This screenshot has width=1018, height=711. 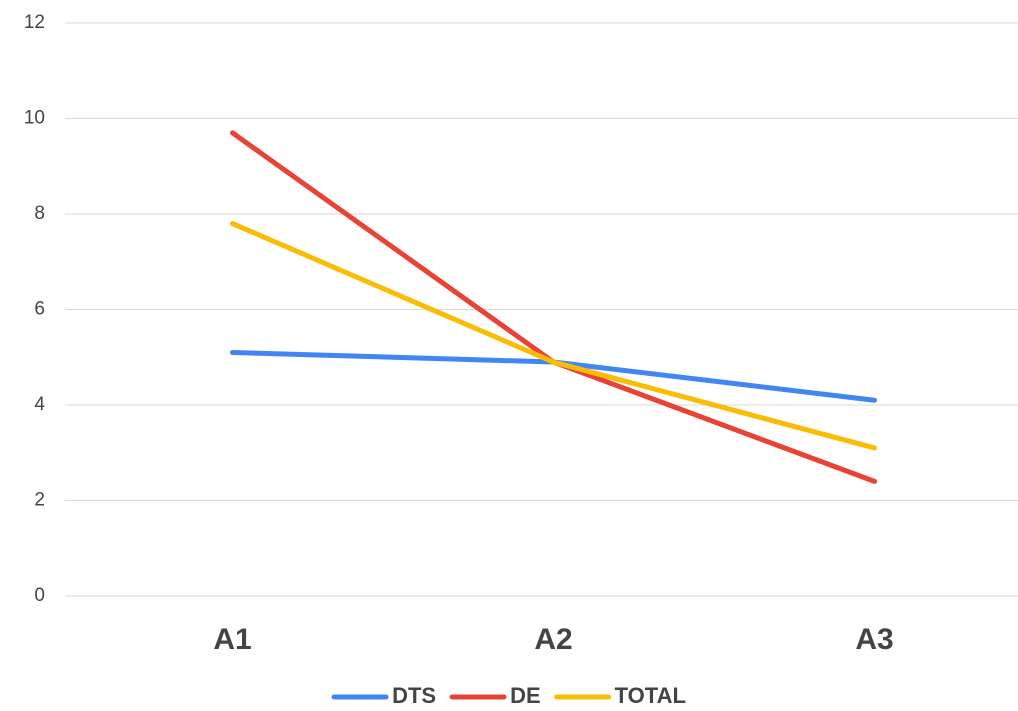 I want to click on y-tick-label: 4, so click(x=39, y=404).